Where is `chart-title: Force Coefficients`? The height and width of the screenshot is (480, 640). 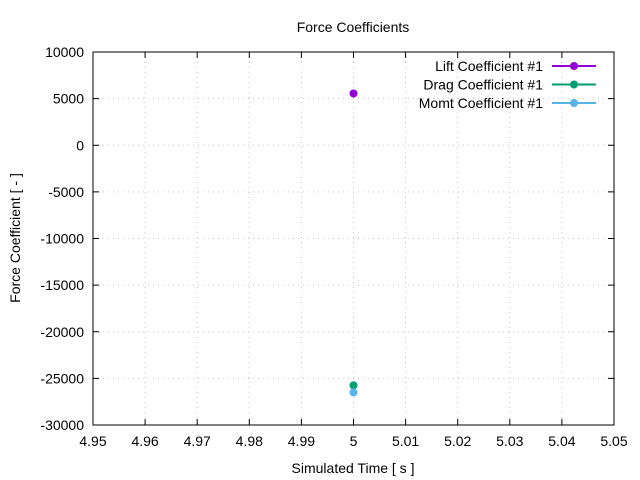 chart-title: Force Coefficients is located at coordinates (353, 27).